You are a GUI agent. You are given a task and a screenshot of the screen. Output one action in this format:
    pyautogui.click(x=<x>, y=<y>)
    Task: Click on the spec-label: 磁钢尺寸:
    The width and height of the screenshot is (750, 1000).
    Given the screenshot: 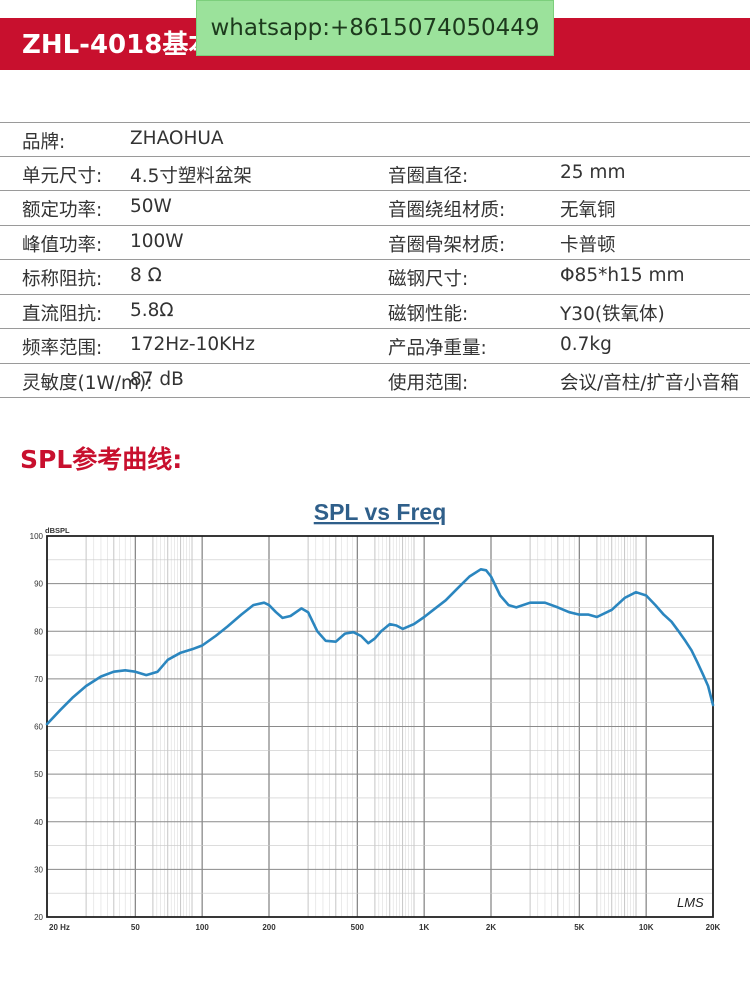 What is the action you would take?
    pyautogui.click(x=428, y=279)
    